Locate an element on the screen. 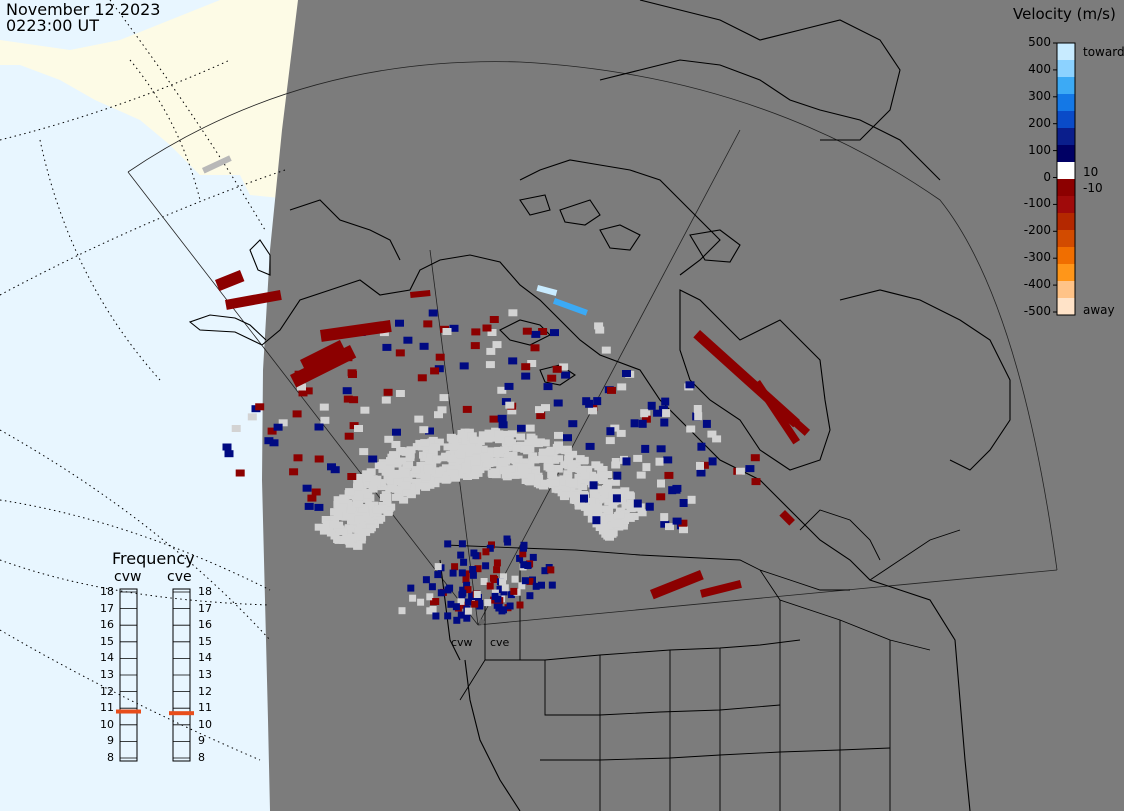 This screenshot has height=811, width=1124. frequency-tick-right: 18 is located at coordinates (205, 591).